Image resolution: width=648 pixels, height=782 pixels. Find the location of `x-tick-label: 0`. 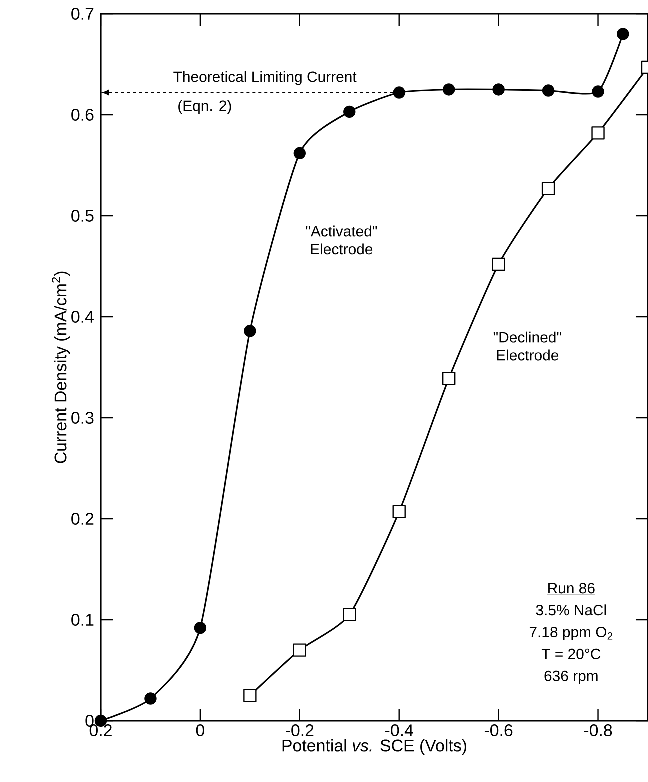

x-tick-label: 0 is located at coordinates (200, 730).